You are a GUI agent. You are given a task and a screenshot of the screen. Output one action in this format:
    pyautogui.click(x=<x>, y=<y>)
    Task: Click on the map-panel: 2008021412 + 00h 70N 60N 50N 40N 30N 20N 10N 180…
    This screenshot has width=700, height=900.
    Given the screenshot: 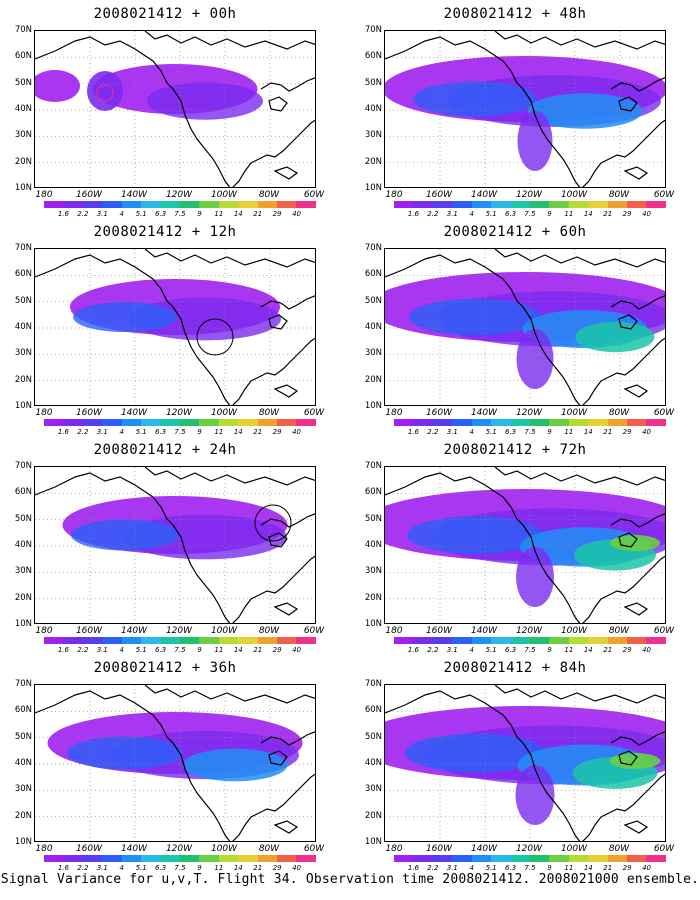 What is the action you would take?
    pyautogui.click(x=165, y=109)
    